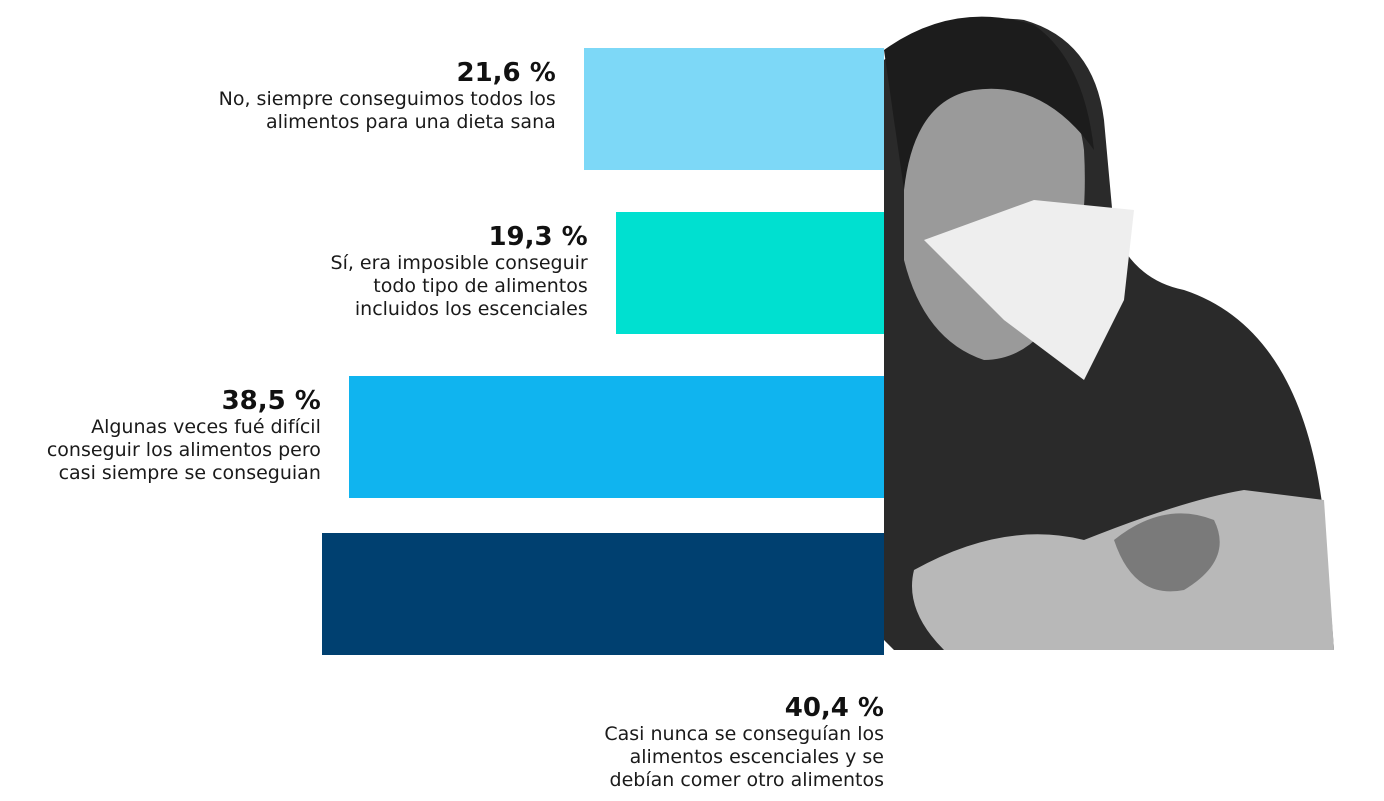 This screenshot has width=1384, height=801. I want to click on value-label: 19,3 %, so click(538, 237).